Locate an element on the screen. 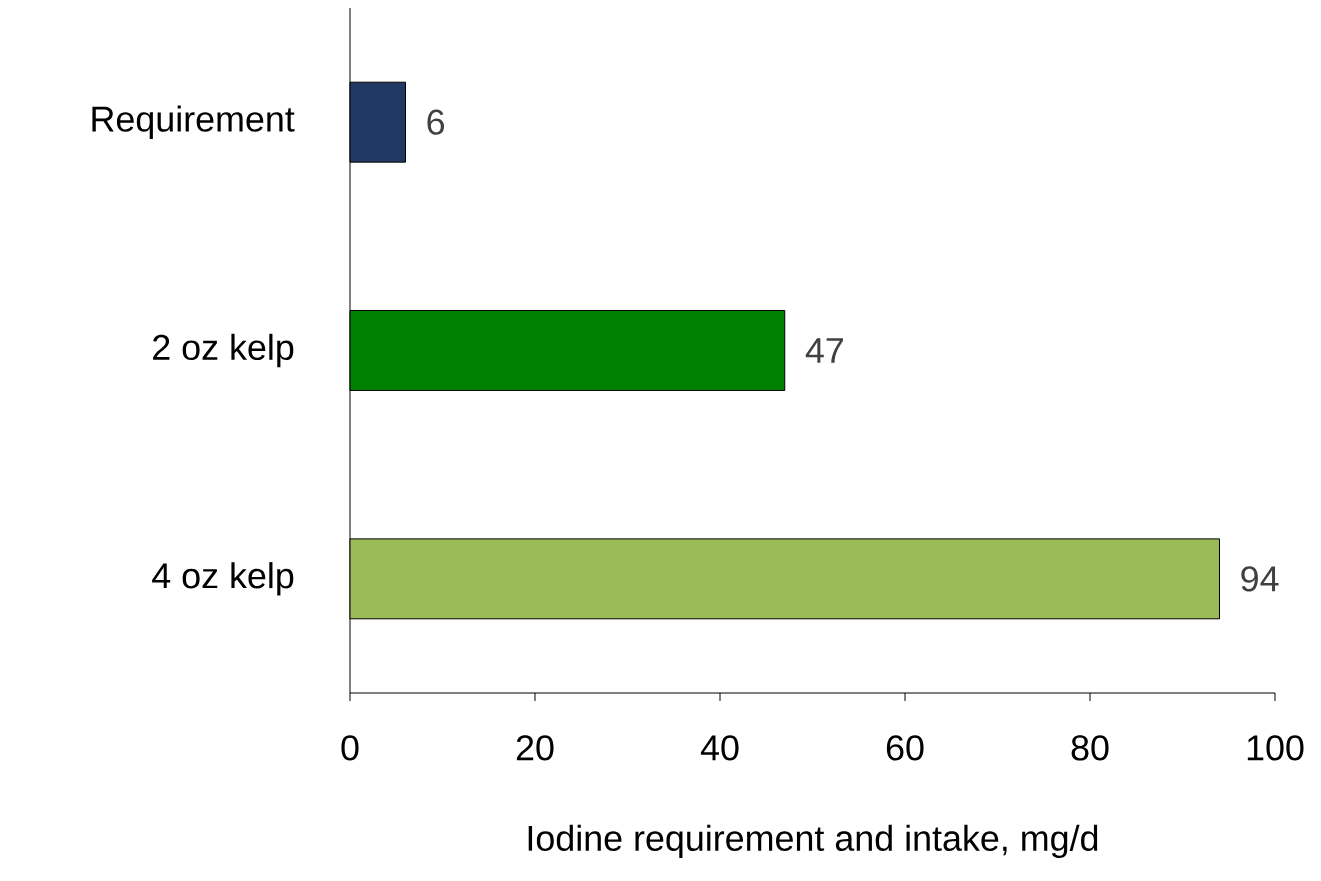 This screenshot has width=1321, height=881. x-tick-label: 60 is located at coordinates (905, 748).